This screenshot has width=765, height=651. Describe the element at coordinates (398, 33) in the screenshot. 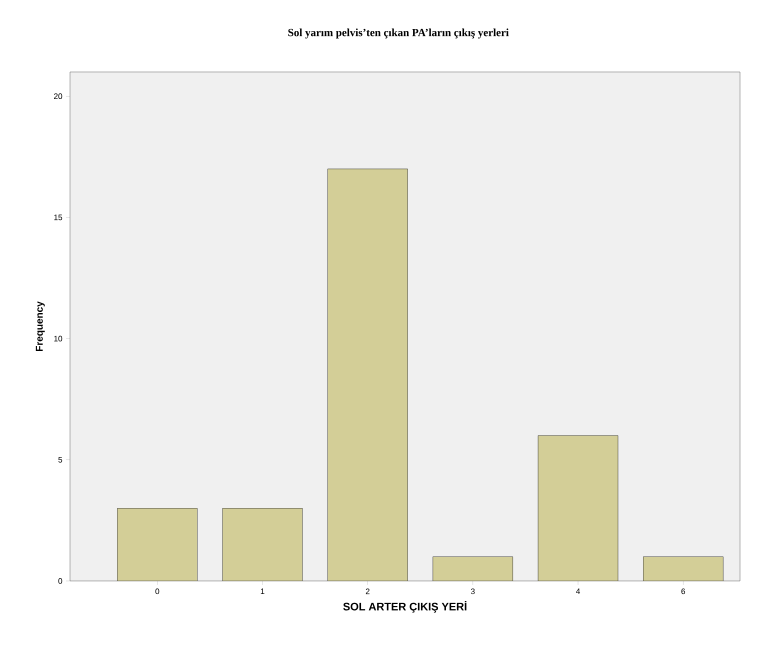

I see `chart-title: Sol yarım pelvis’ten çıkan PA’ların çıkış yerleri` at that location.